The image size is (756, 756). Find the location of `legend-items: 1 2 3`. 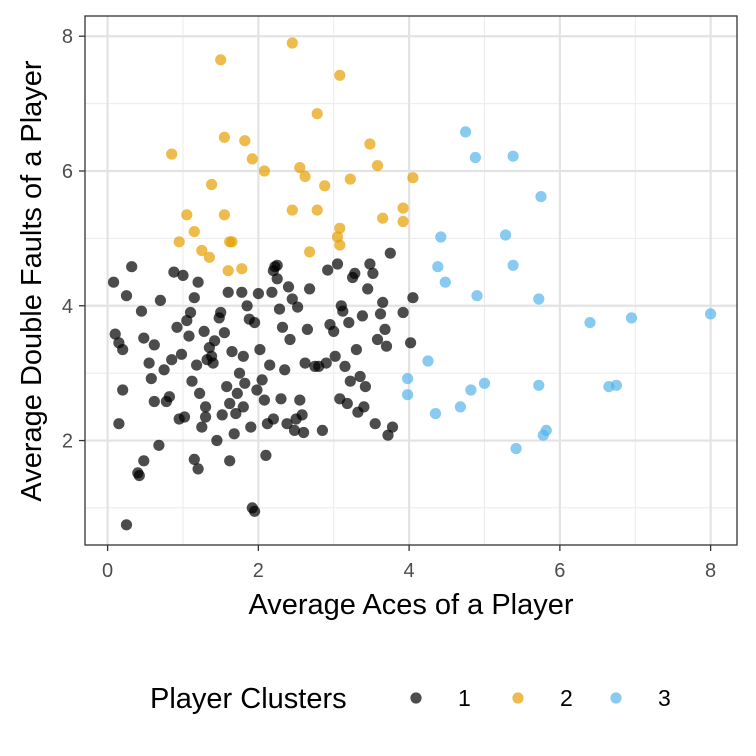

legend-items: 1 2 3 is located at coordinates (540, 698).